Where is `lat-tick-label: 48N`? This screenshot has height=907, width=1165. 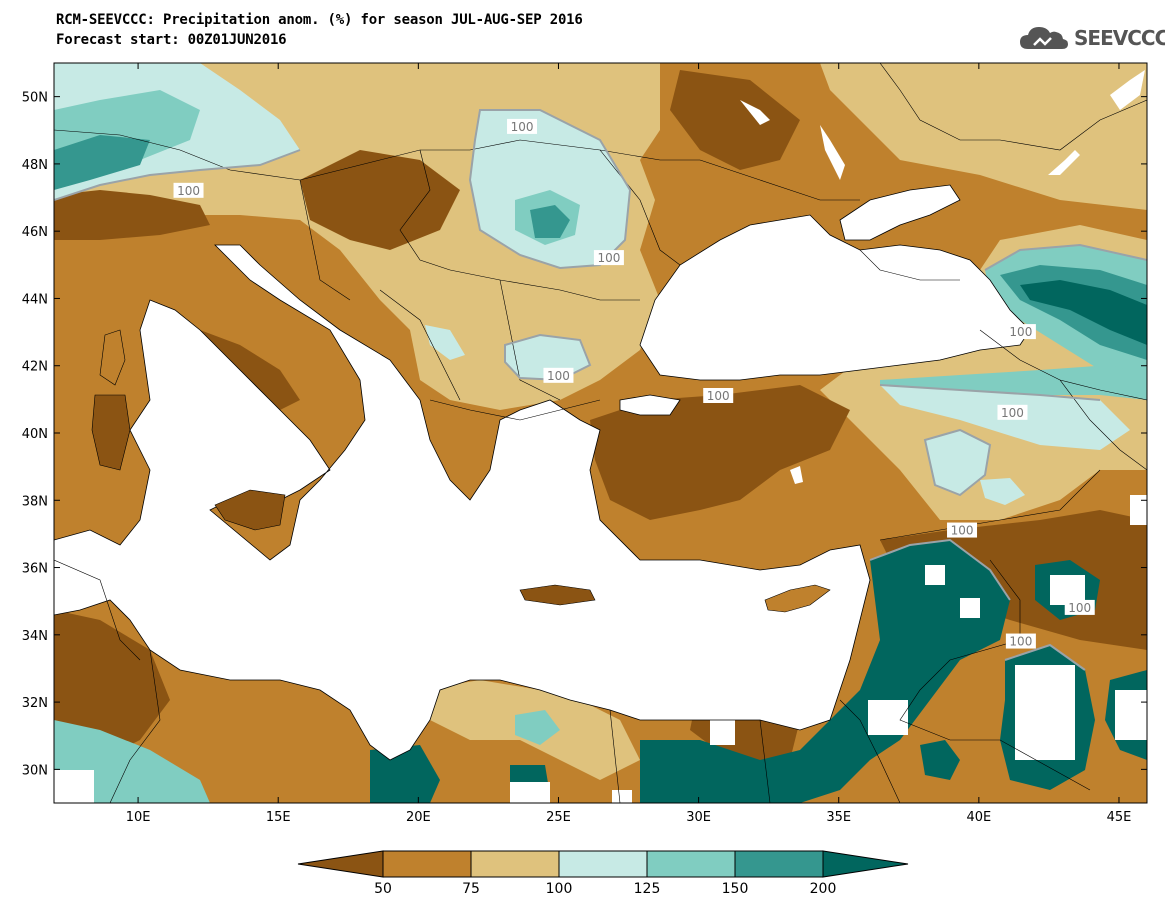 lat-tick-label: 48N is located at coordinates (35, 165).